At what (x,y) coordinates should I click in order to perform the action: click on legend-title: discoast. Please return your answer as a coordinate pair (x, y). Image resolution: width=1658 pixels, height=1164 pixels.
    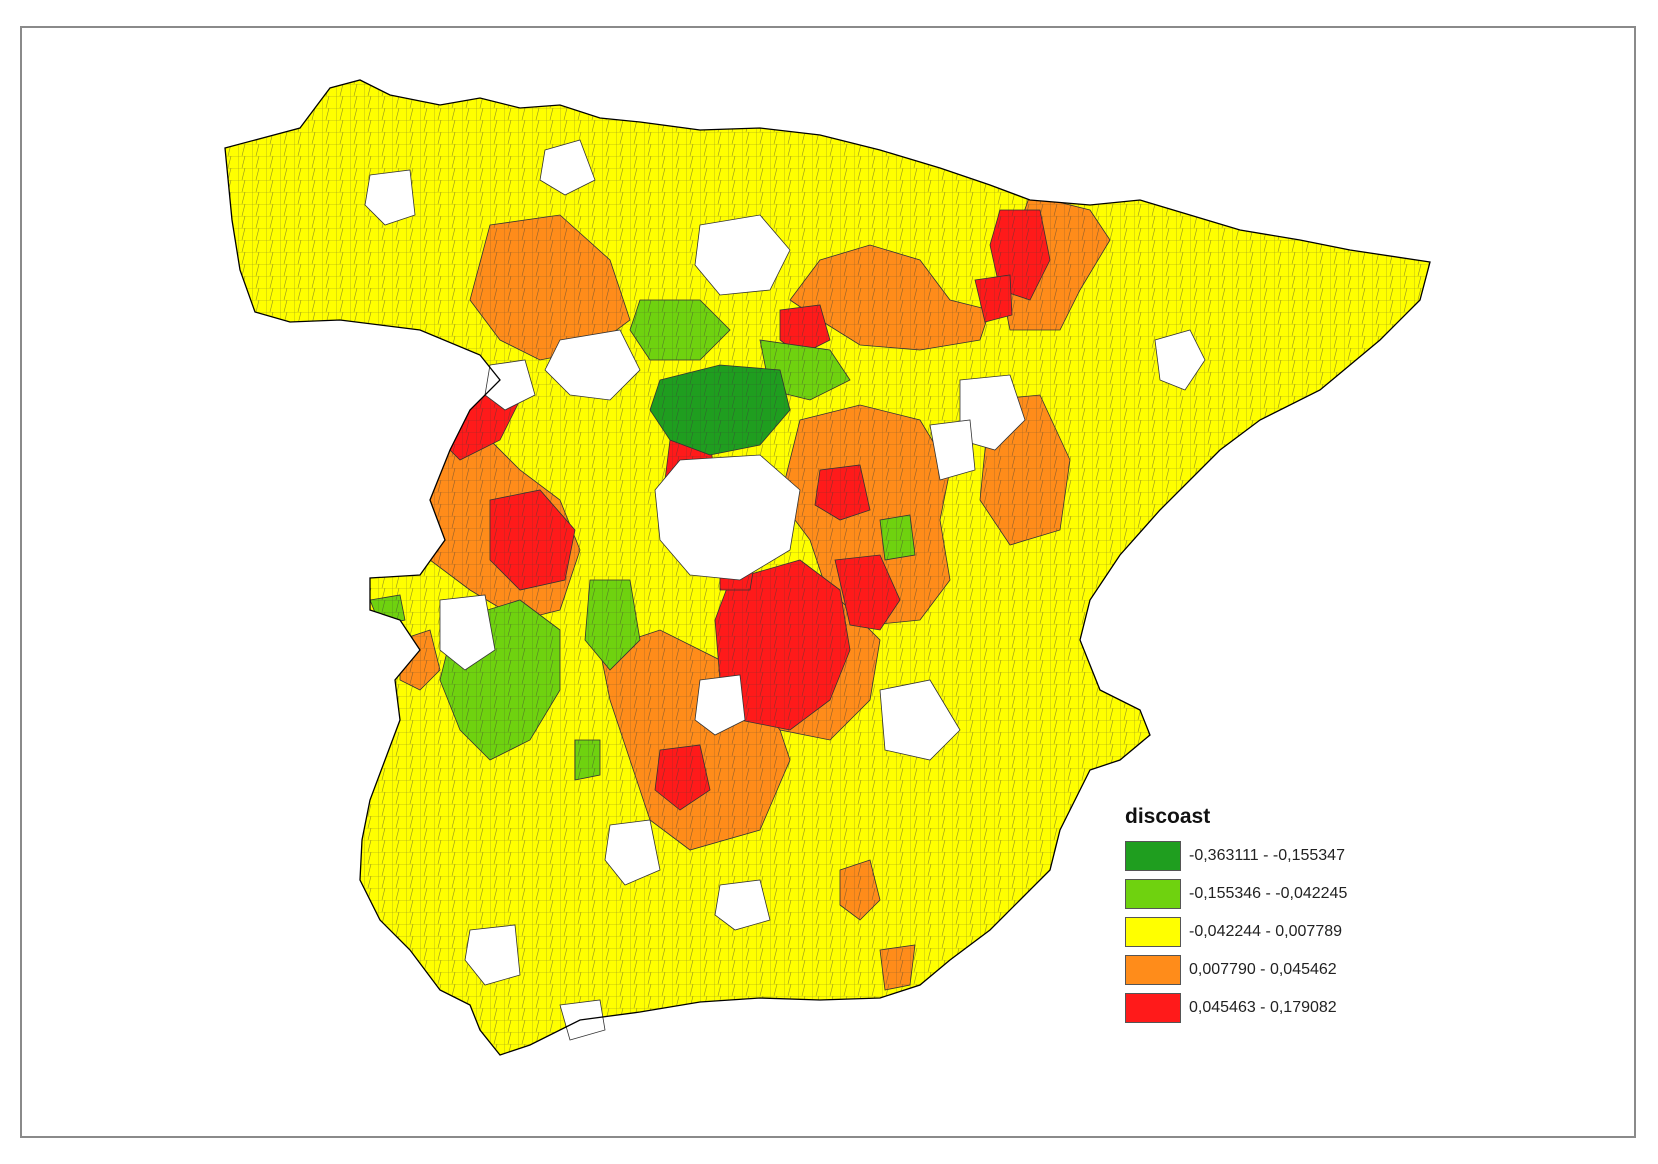
    Looking at the image, I should click on (1168, 816).